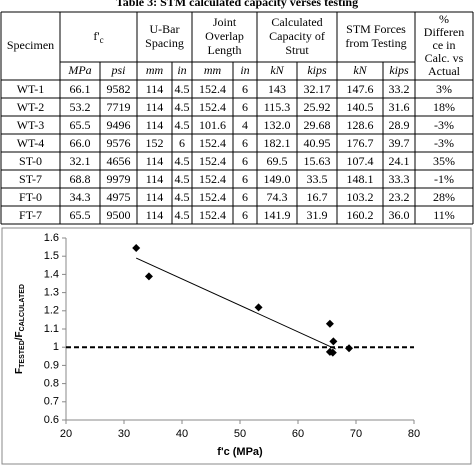 This screenshot has width=474, height=467. What do you see at coordinates (376, 29) in the screenshot?
I see `header-text: STM Forces` at bounding box center [376, 29].